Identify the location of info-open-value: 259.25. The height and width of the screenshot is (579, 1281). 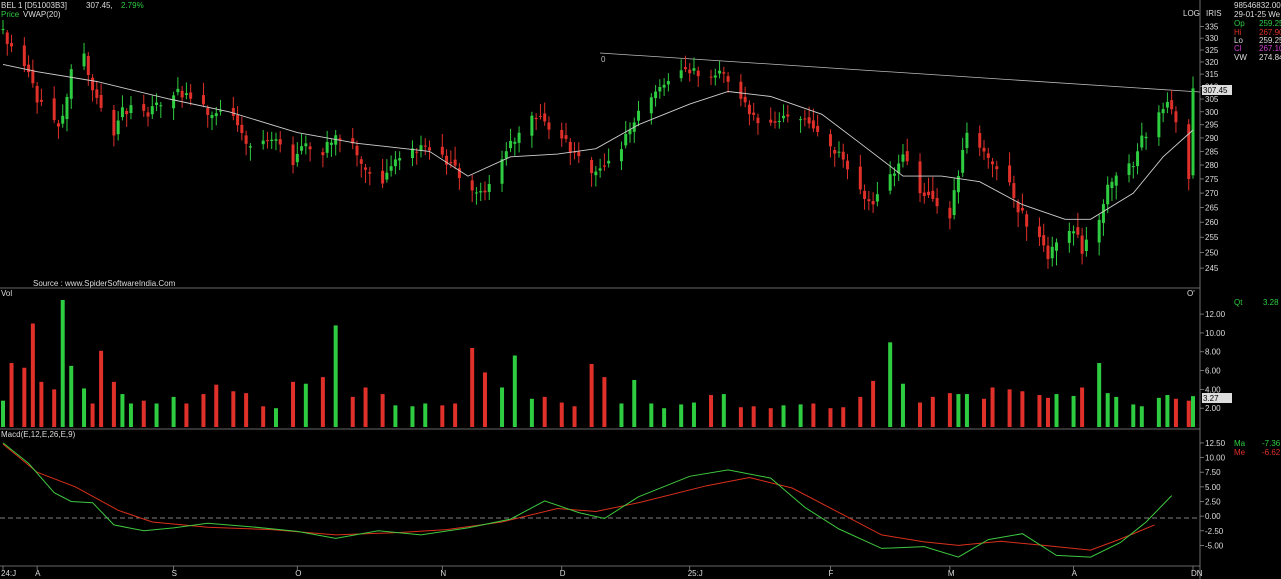
(1270, 23).